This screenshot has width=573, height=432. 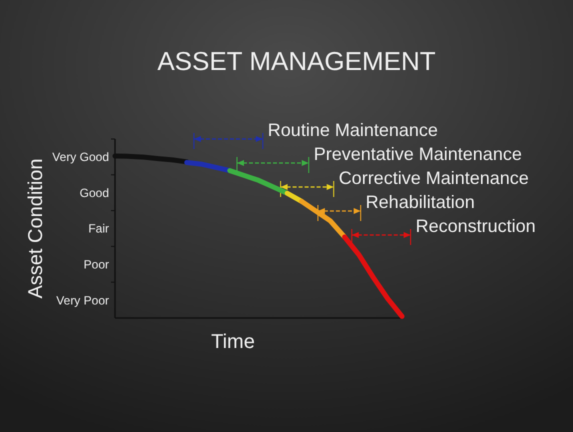 What do you see at coordinates (353, 130) in the screenshot?
I see `text: Routine Maintenance` at bounding box center [353, 130].